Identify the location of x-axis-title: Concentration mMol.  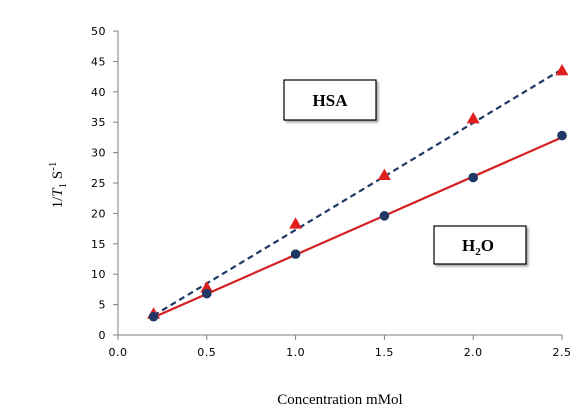
(339, 400).